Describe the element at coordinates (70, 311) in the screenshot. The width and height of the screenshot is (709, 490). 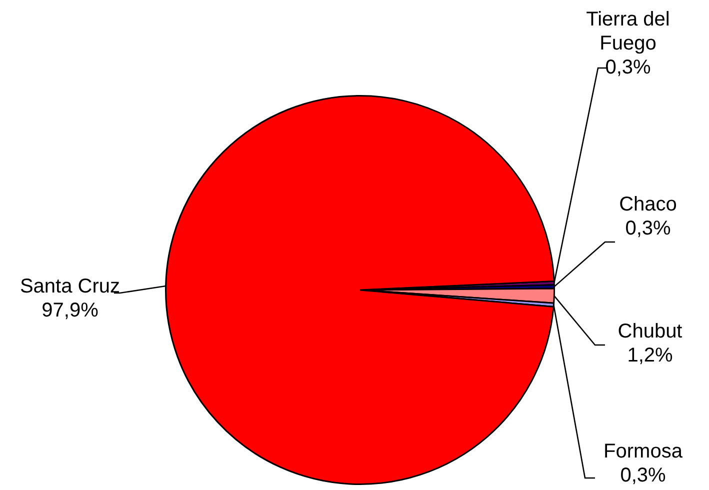
I see `data-label: 97,9%` at that location.